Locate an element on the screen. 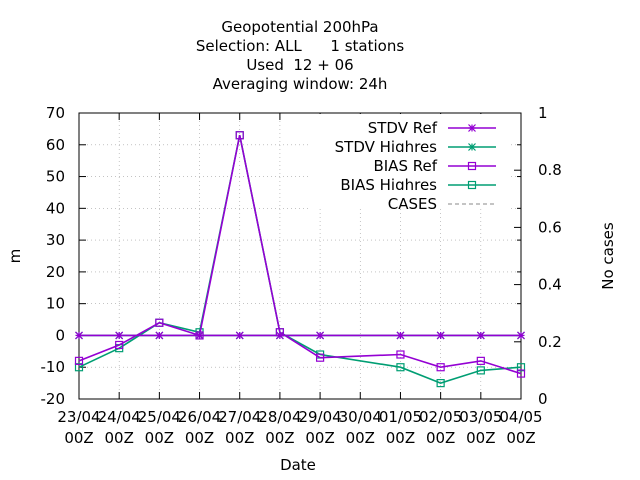 This screenshot has height=480, width=640. x-tick-label-date: 29/04 is located at coordinates (319, 417).